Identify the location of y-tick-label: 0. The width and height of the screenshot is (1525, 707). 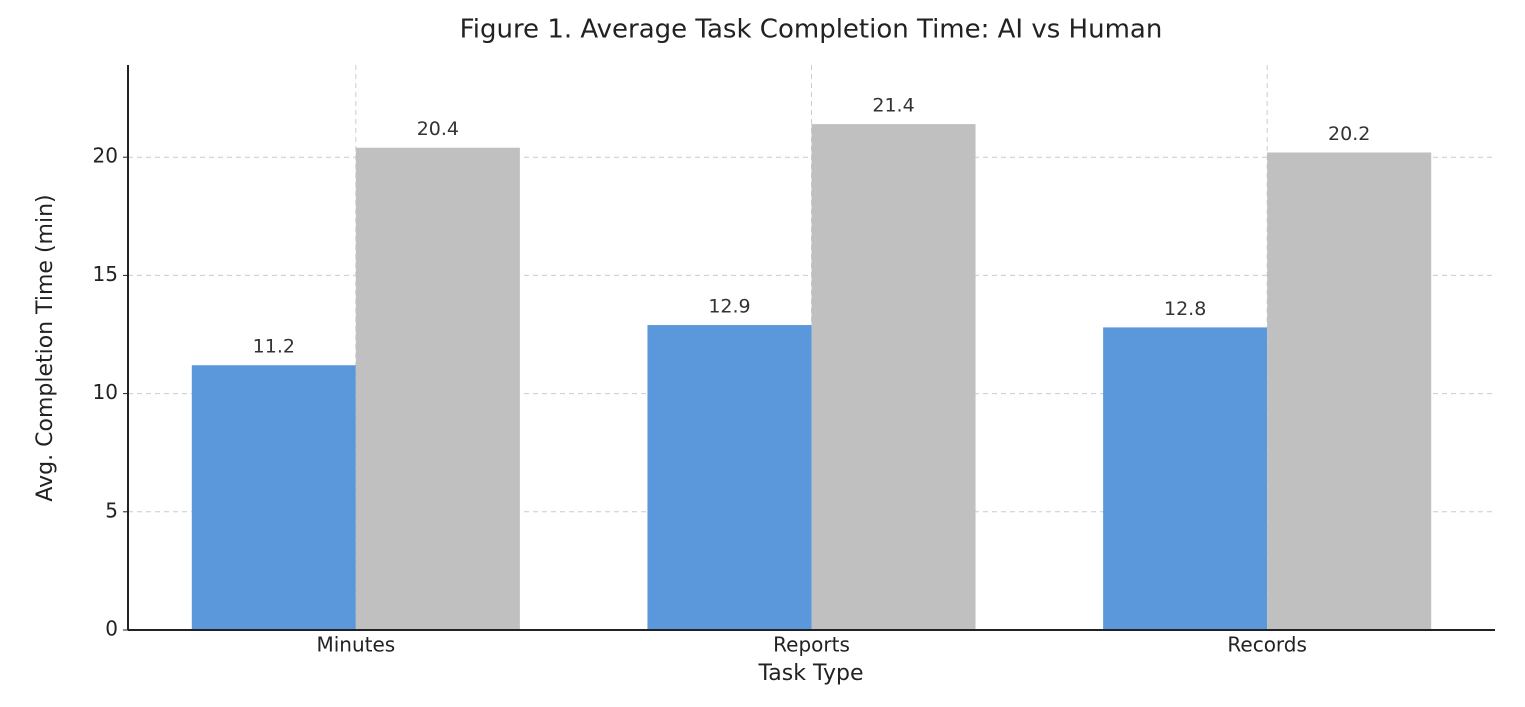
(111, 629).